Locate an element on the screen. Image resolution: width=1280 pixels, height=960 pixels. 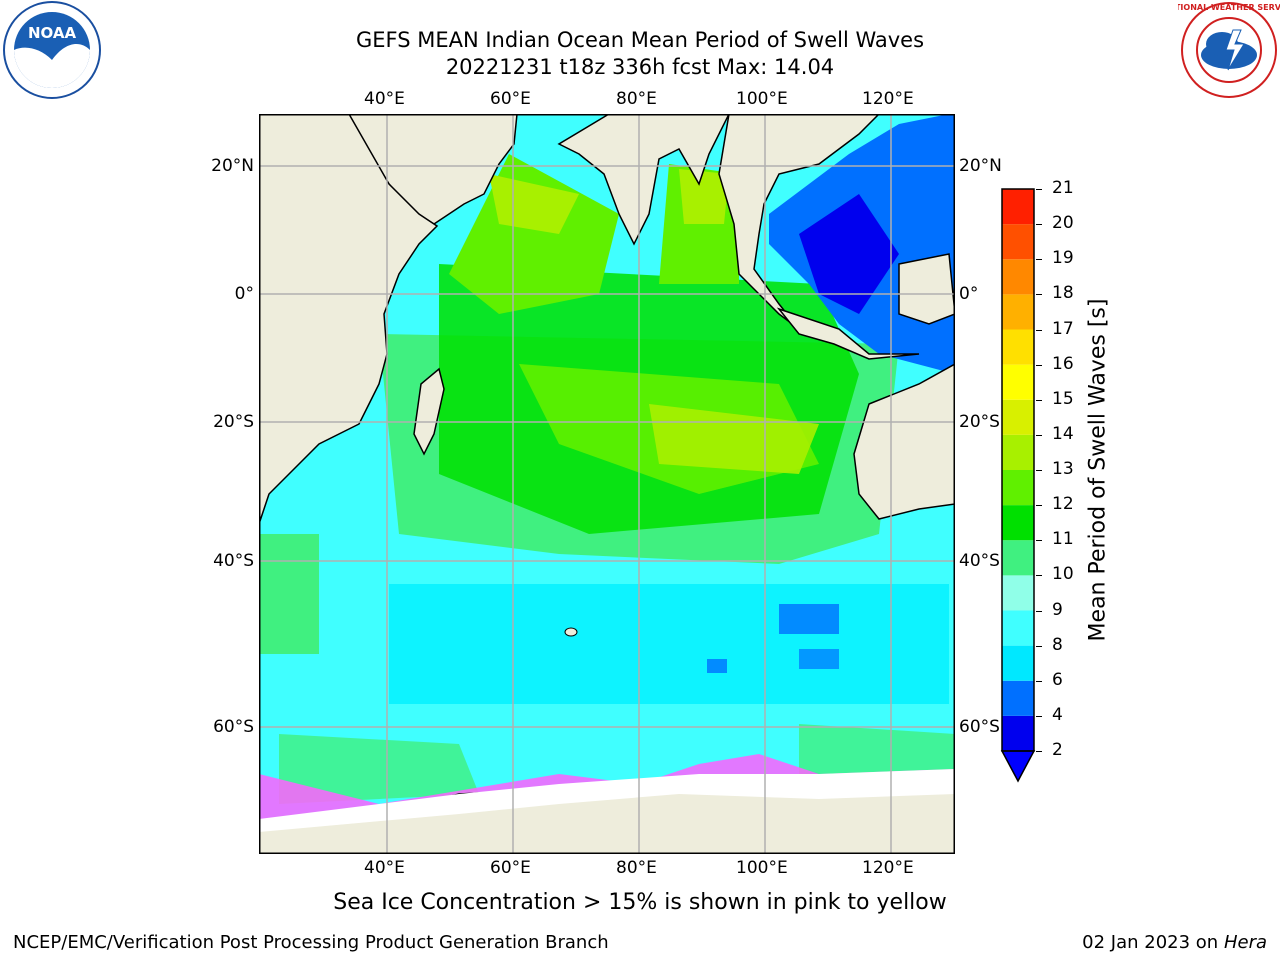
footer-date-text: 02 Jan 2023 on is located at coordinates (1150, 942).